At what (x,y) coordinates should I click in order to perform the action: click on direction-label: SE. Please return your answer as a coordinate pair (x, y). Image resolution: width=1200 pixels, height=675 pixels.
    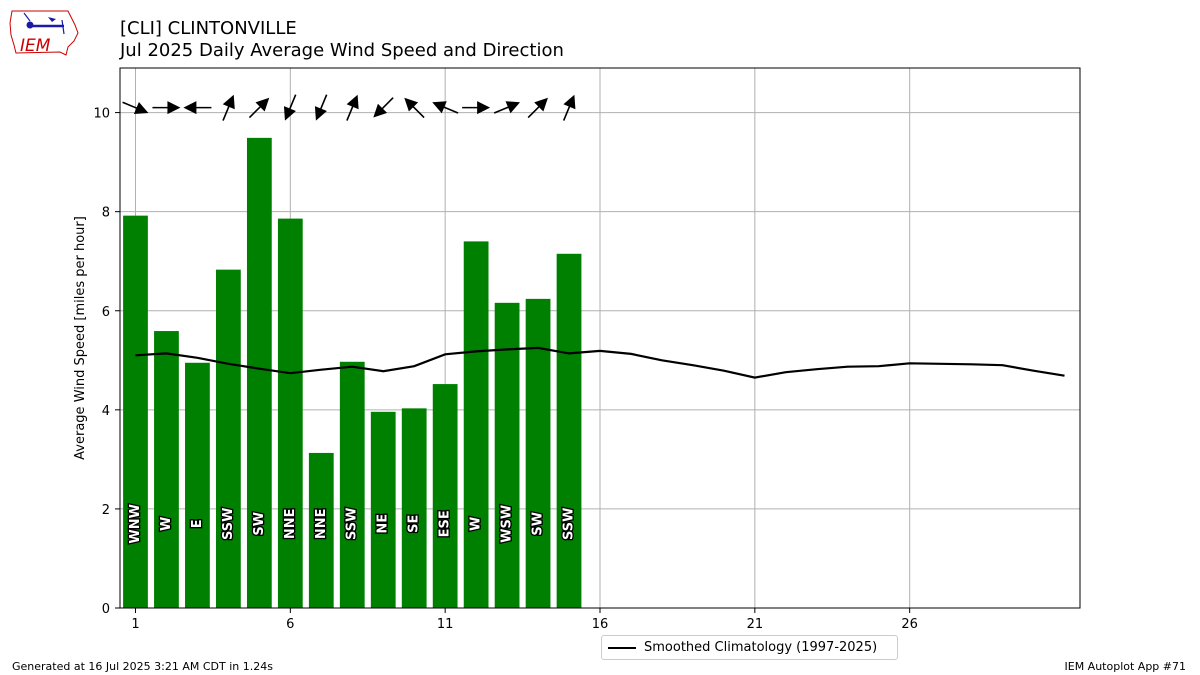
    Looking at the image, I should click on (414, 524).